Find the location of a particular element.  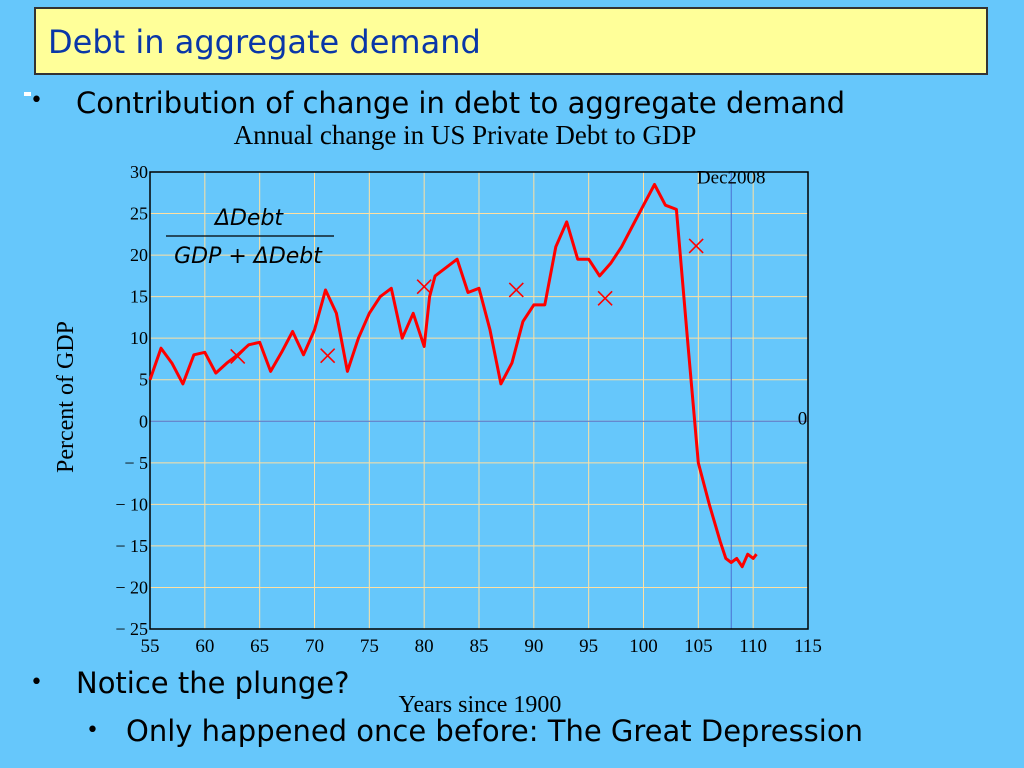

x-tick-label: 90 is located at coordinates (533, 646).